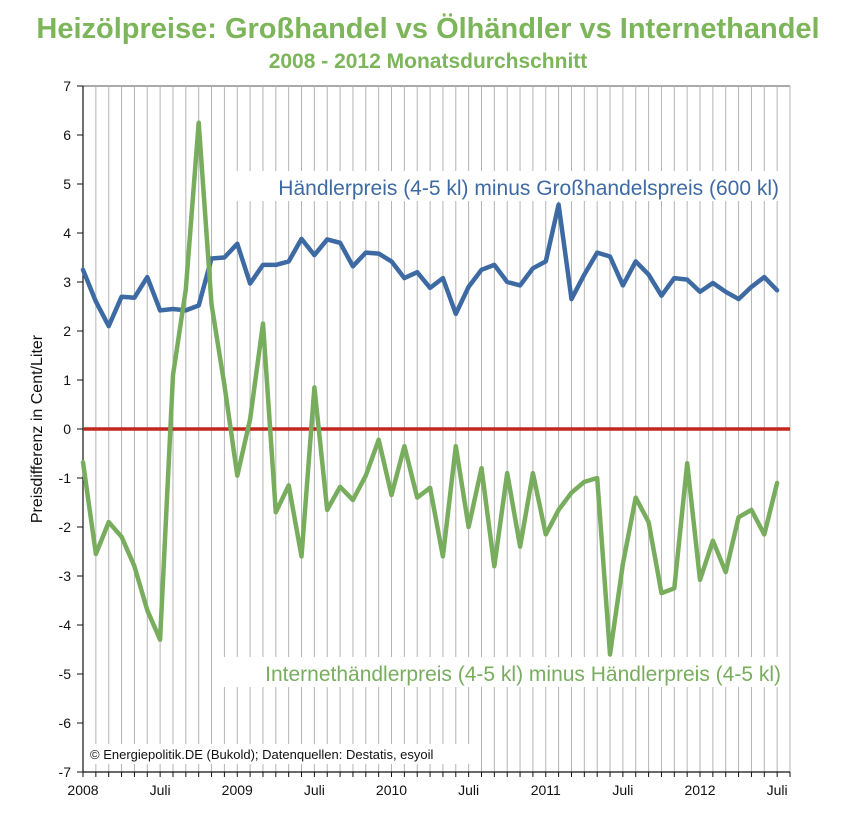 The height and width of the screenshot is (814, 857). I want to click on y-axis-label: Preisdifferenz in Cent/Liter, so click(37, 428).